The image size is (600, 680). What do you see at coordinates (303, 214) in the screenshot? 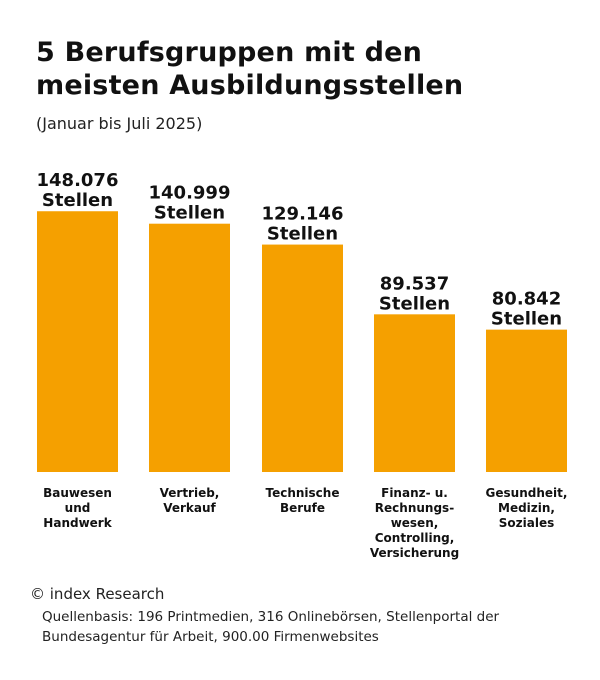
I see `bar-value-label-3: 129.146` at bounding box center [303, 214].